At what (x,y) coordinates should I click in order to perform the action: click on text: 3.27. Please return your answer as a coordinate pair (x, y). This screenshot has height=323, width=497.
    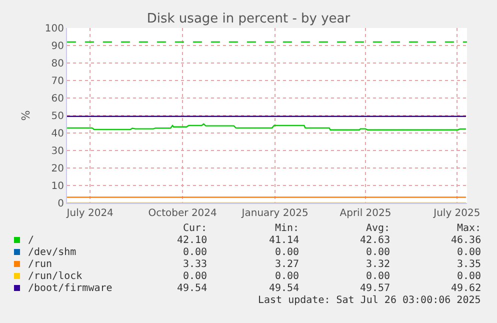
    Looking at the image, I should click on (287, 264).